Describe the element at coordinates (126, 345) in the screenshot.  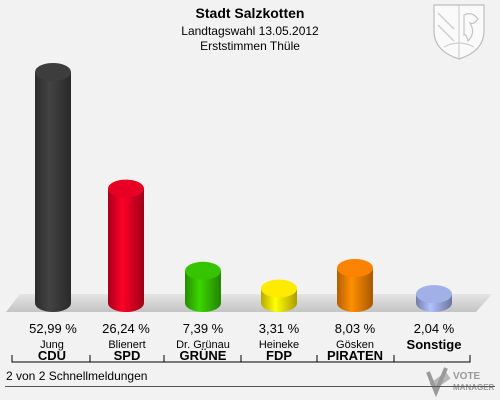
I see `candidate-label-spd: Blienert` at that location.